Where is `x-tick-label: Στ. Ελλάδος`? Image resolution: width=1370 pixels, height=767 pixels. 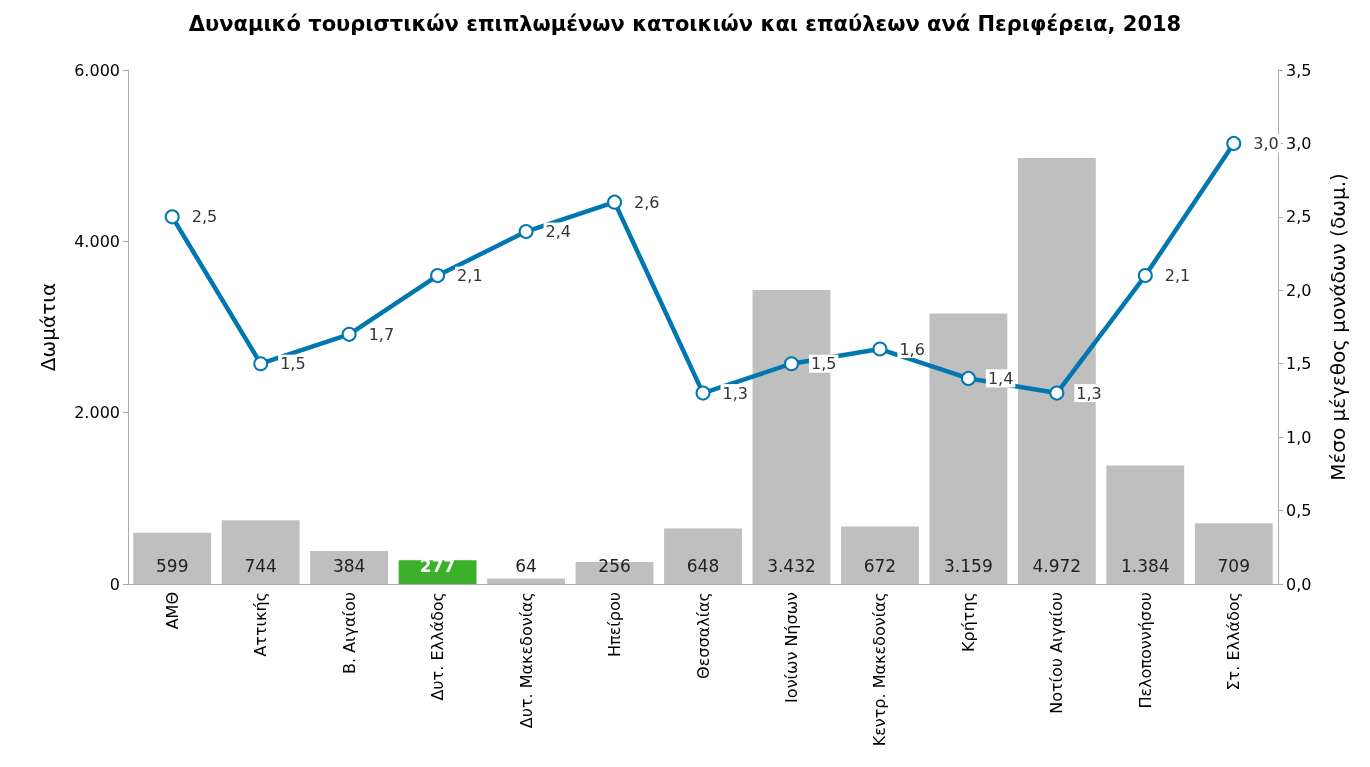 x-tick-label: Στ. Ελλάδος is located at coordinates (1234, 641).